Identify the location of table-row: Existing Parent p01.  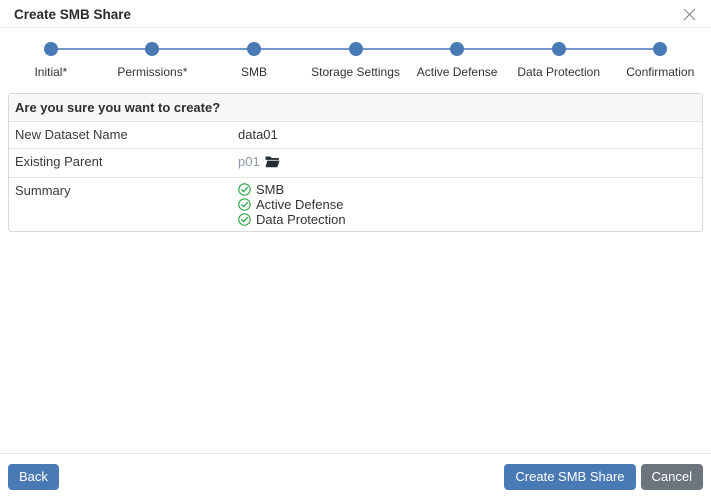
(355, 162).